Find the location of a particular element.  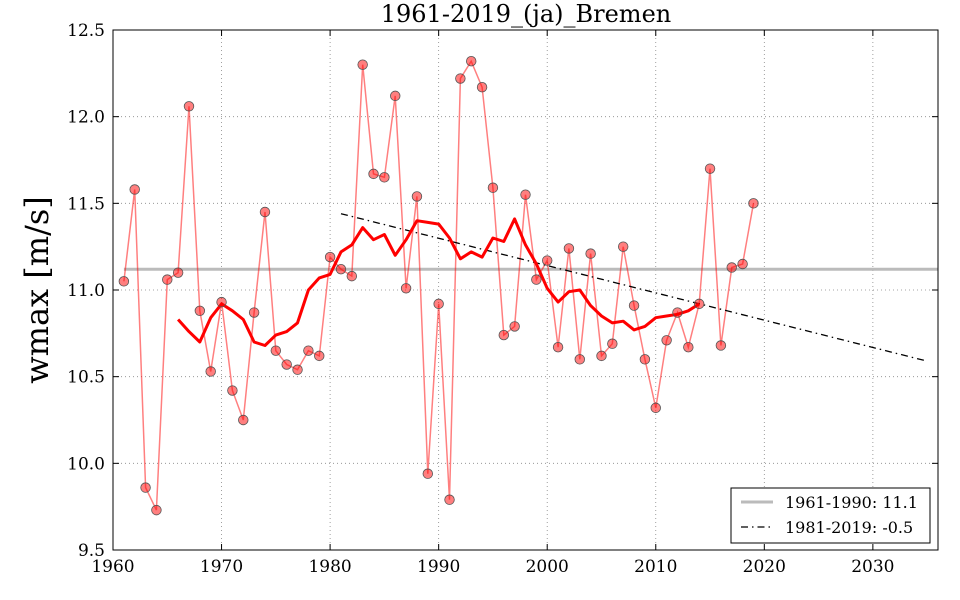

y-tick-label: 11.0 is located at coordinates (86, 291).